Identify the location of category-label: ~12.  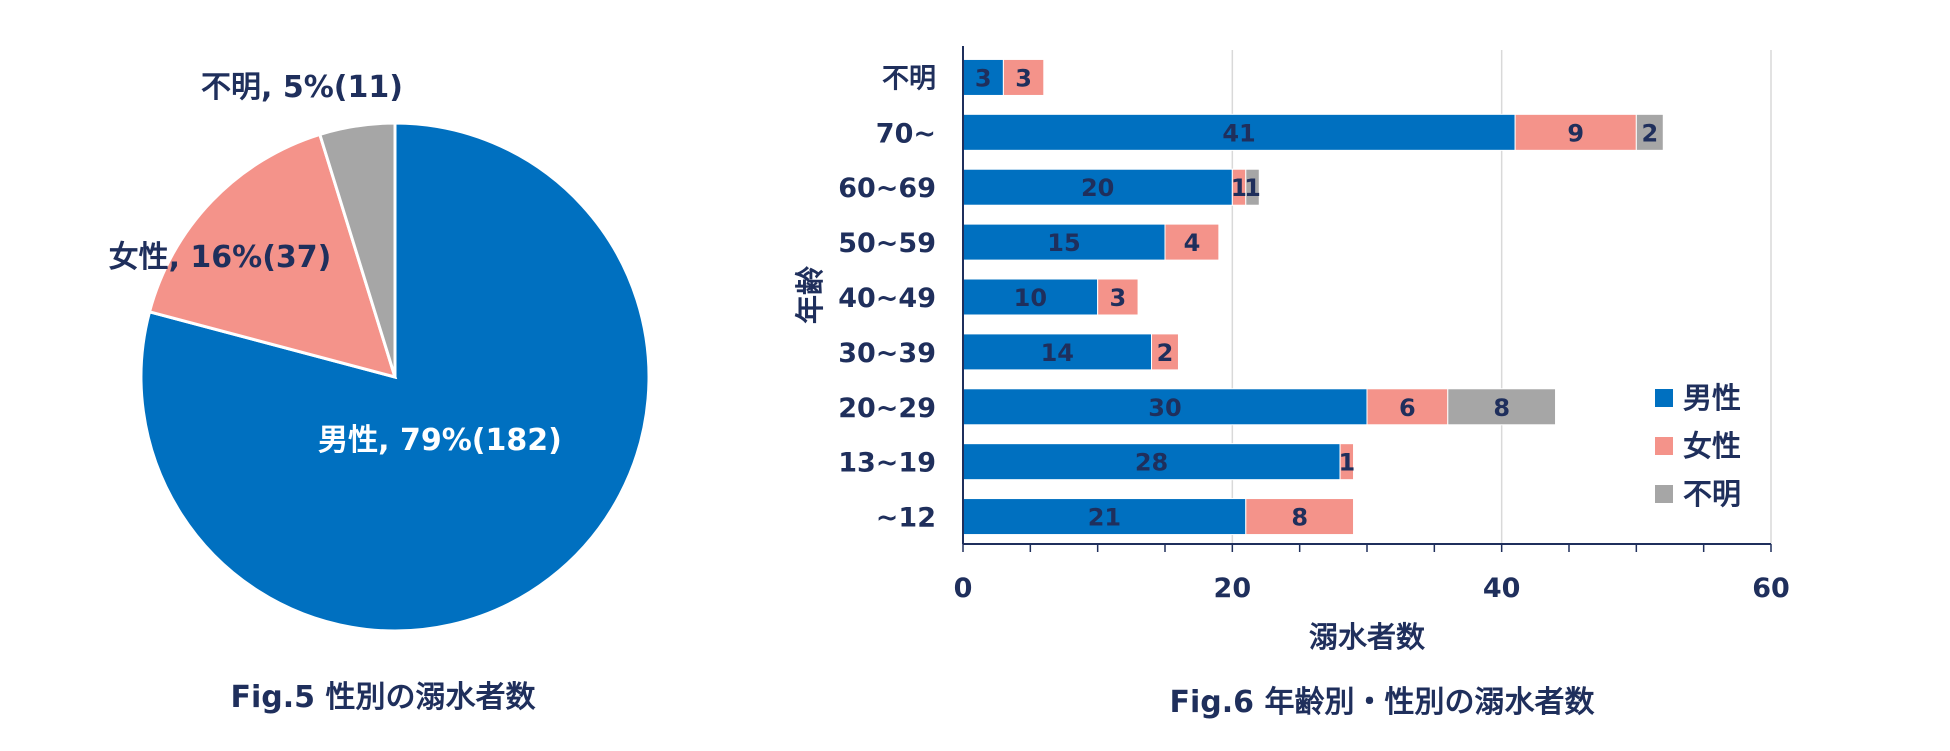
(906, 518).